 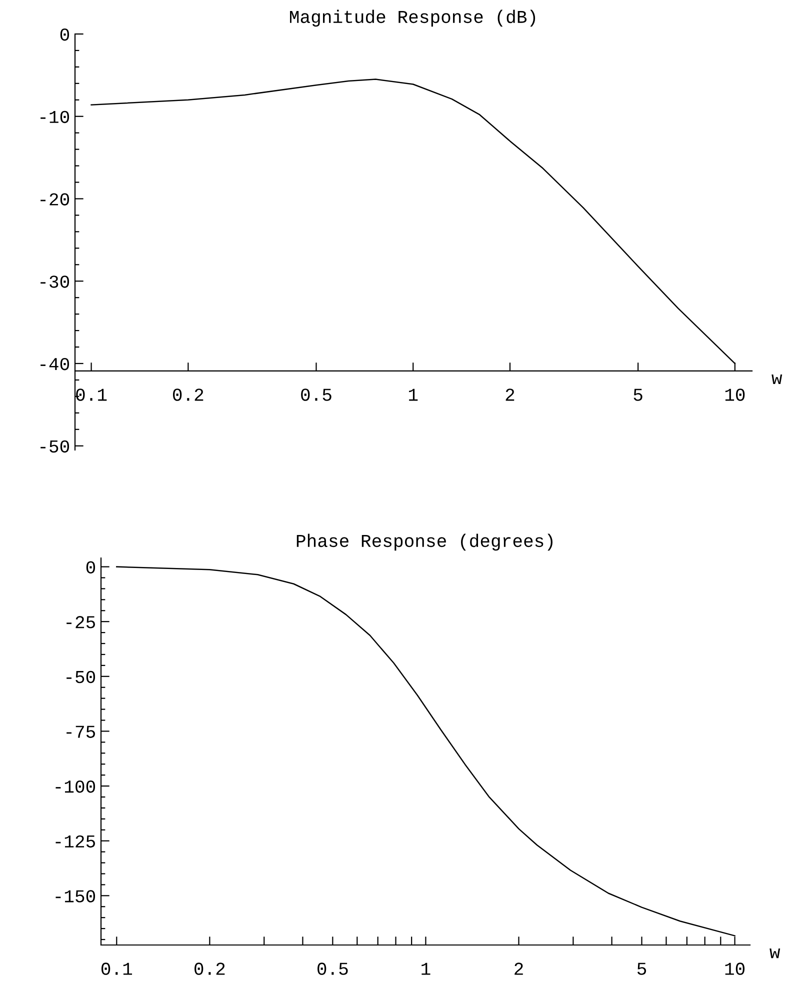 What do you see at coordinates (55, 117) in the screenshot?
I see `y-tick-label: -10` at bounding box center [55, 117].